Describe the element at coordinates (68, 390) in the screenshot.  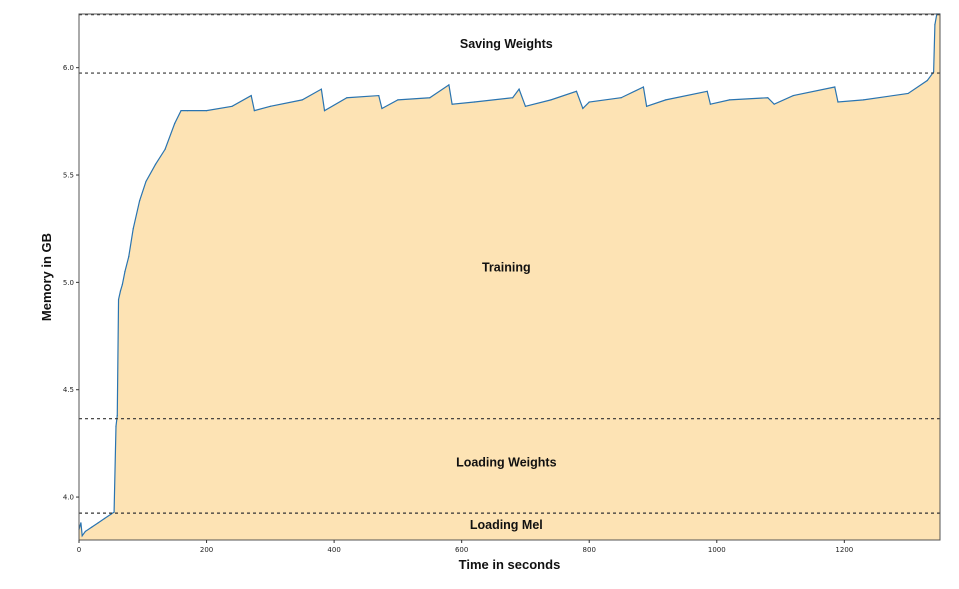
I see `y-tick-label: 4.5` at that location.